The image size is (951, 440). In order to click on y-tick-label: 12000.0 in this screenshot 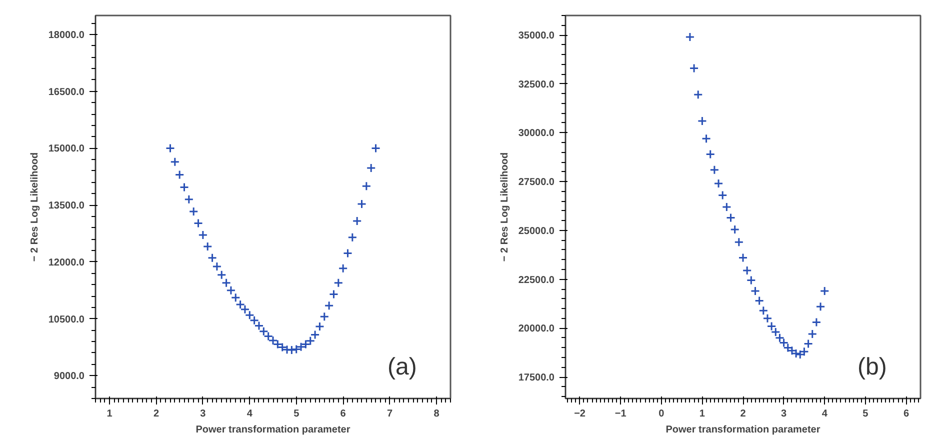, I will do `click(66, 262)`.